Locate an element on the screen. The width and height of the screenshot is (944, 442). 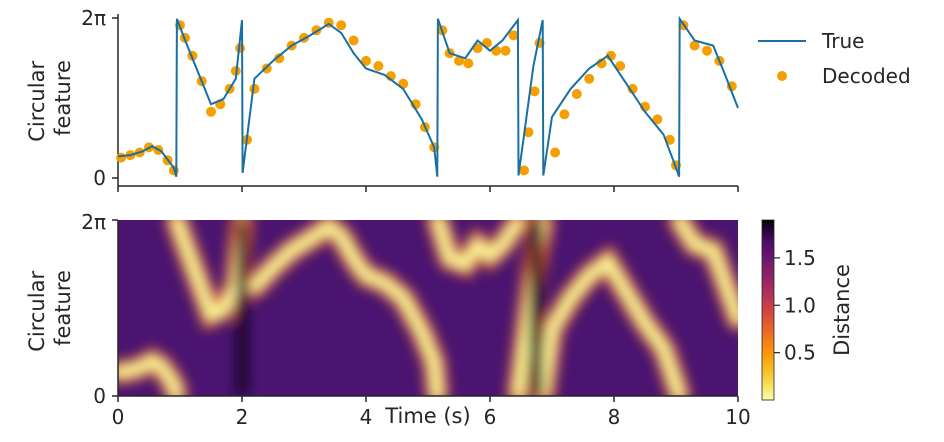
legend-decoded-swatch is located at coordinates (782, 76).